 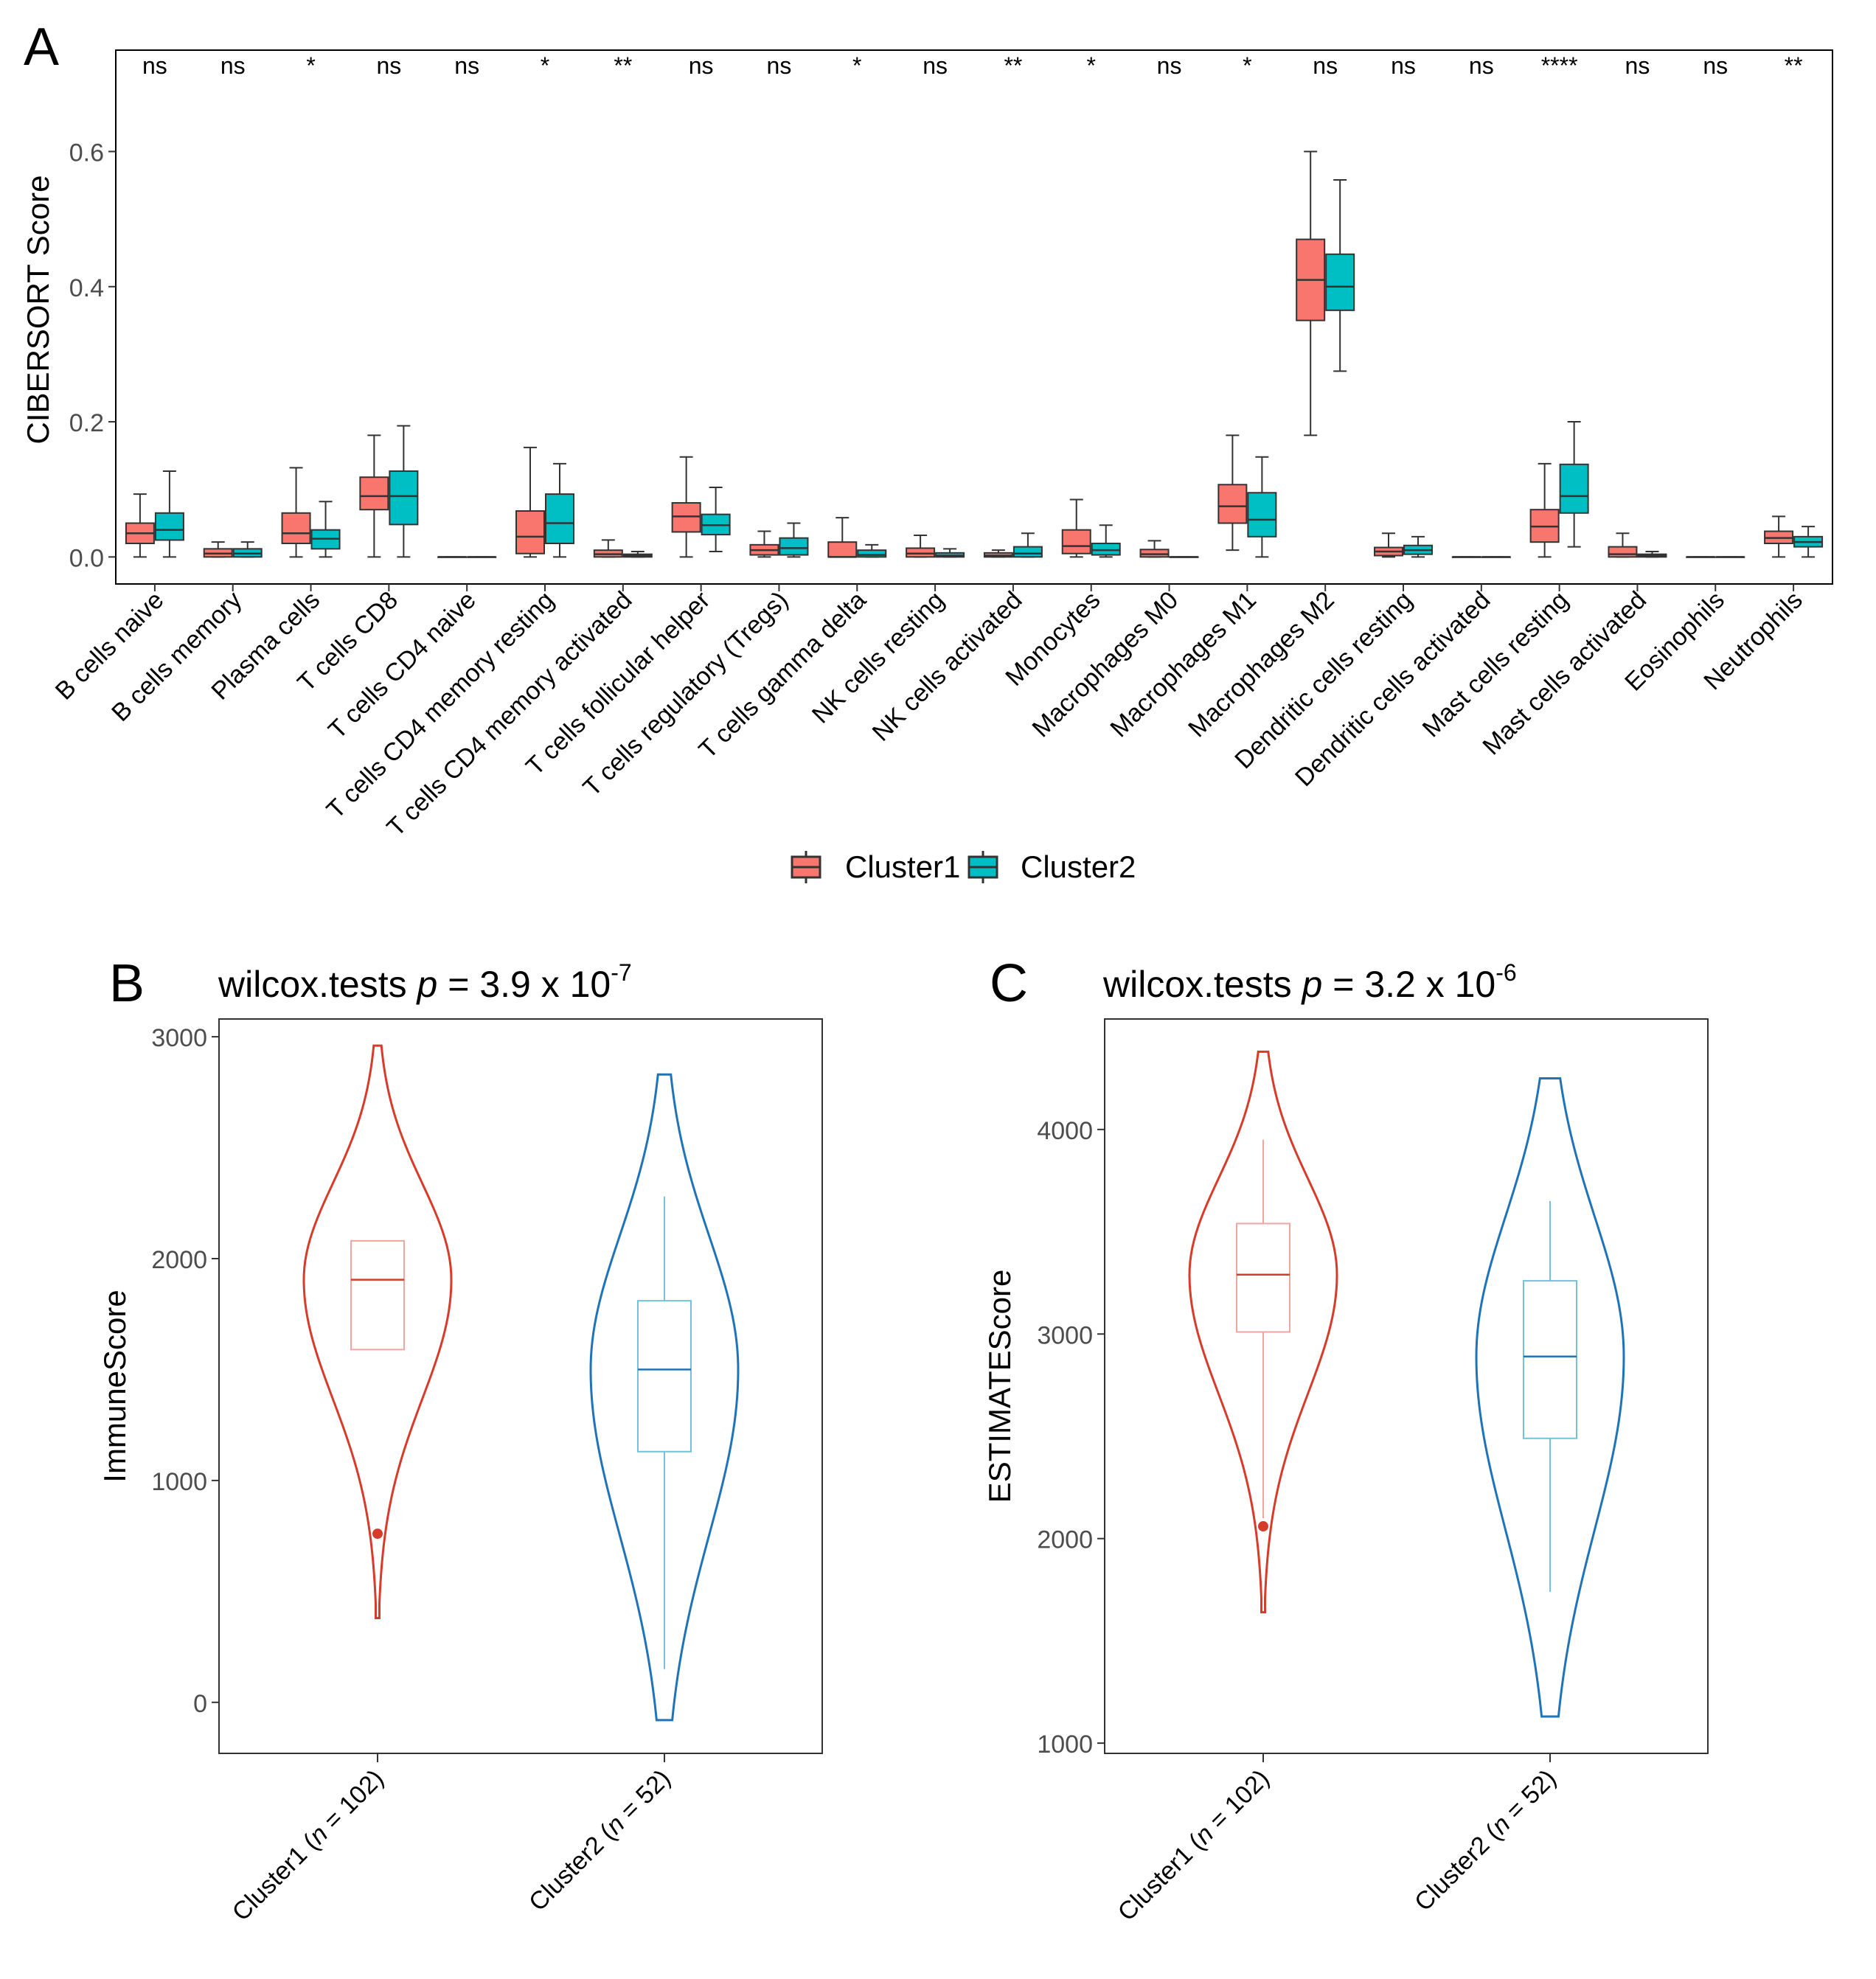 What do you see at coordinates (935, 65) in the screenshot?
I see `significance-nk-cells-resting: ns` at bounding box center [935, 65].